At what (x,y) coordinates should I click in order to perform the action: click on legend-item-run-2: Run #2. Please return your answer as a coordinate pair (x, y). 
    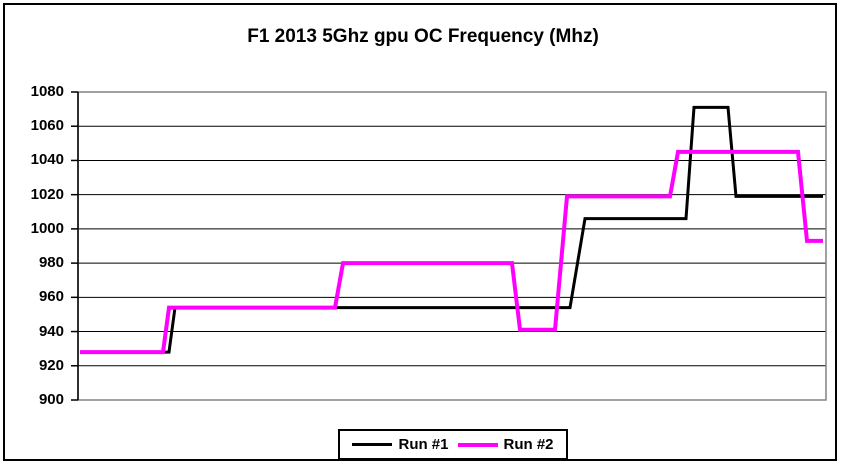
    Looking at the image, I should click on (505, 444).